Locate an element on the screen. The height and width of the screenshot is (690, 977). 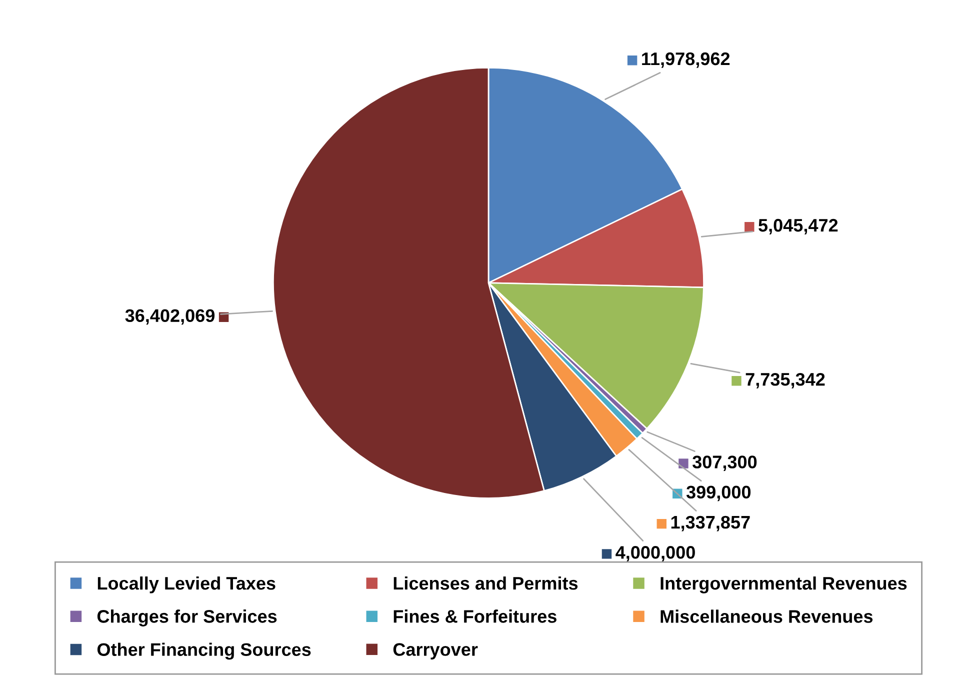
legend-label: Other Financing Sources is located at coordinates (204, 651).